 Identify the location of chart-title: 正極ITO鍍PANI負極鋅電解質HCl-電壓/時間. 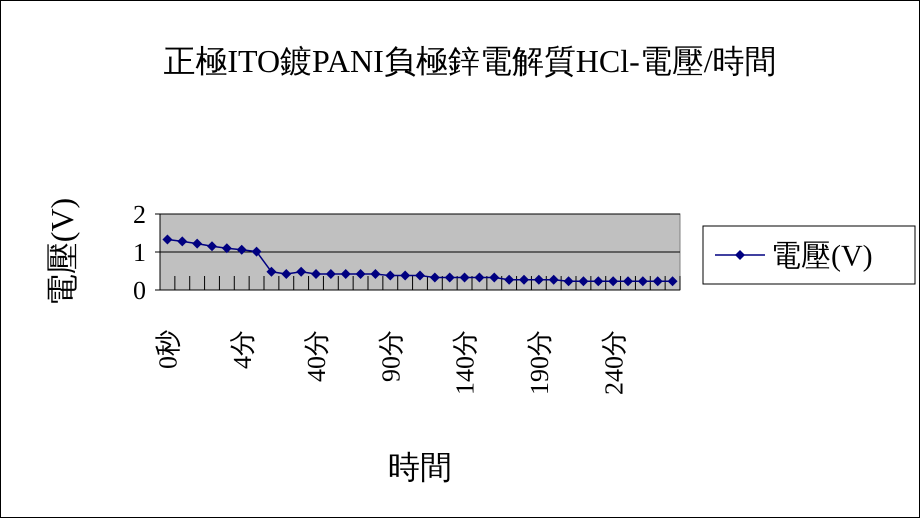
(470, 61).